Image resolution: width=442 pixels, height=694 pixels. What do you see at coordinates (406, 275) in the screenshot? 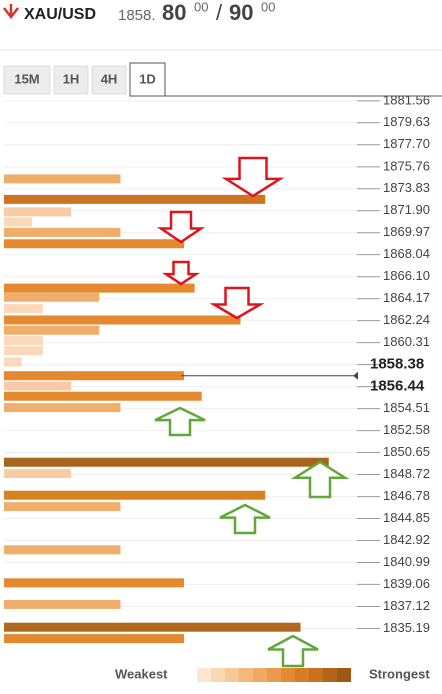
I see `y-tick-label: 1866.10` at bounding box center [406, 275].